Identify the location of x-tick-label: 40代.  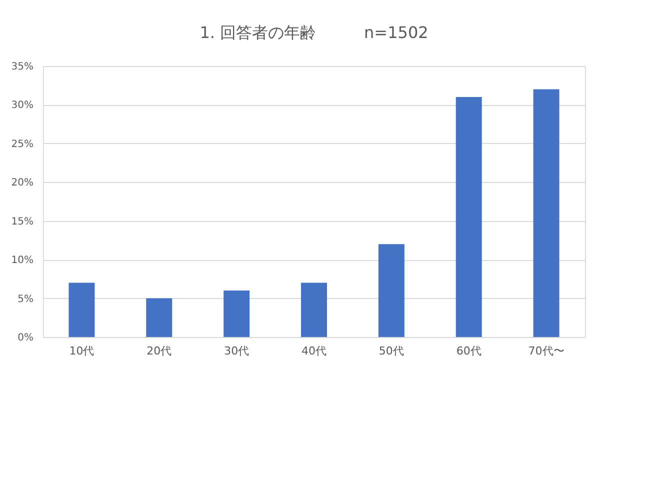
(314, 351).